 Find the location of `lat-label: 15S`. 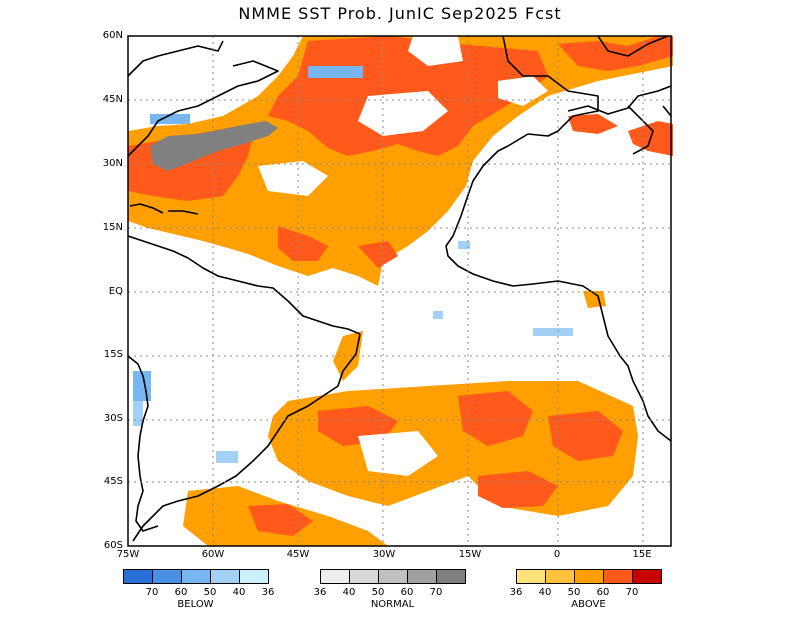

lat-label: 15S is located at coordinates (113, 354).